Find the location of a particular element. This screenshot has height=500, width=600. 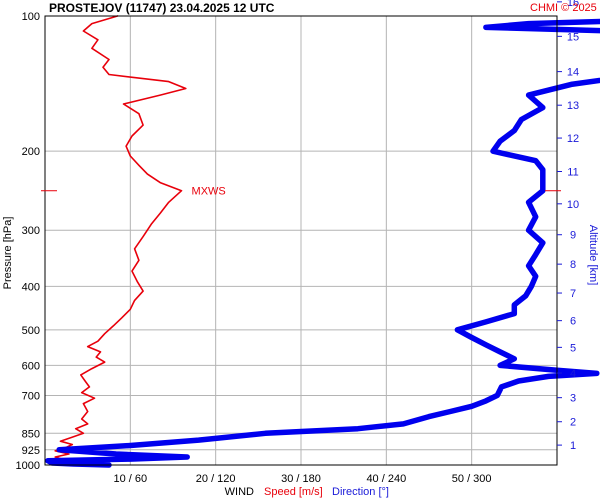

altitude-tick-label: 14 is located at coordinates (573, 73).